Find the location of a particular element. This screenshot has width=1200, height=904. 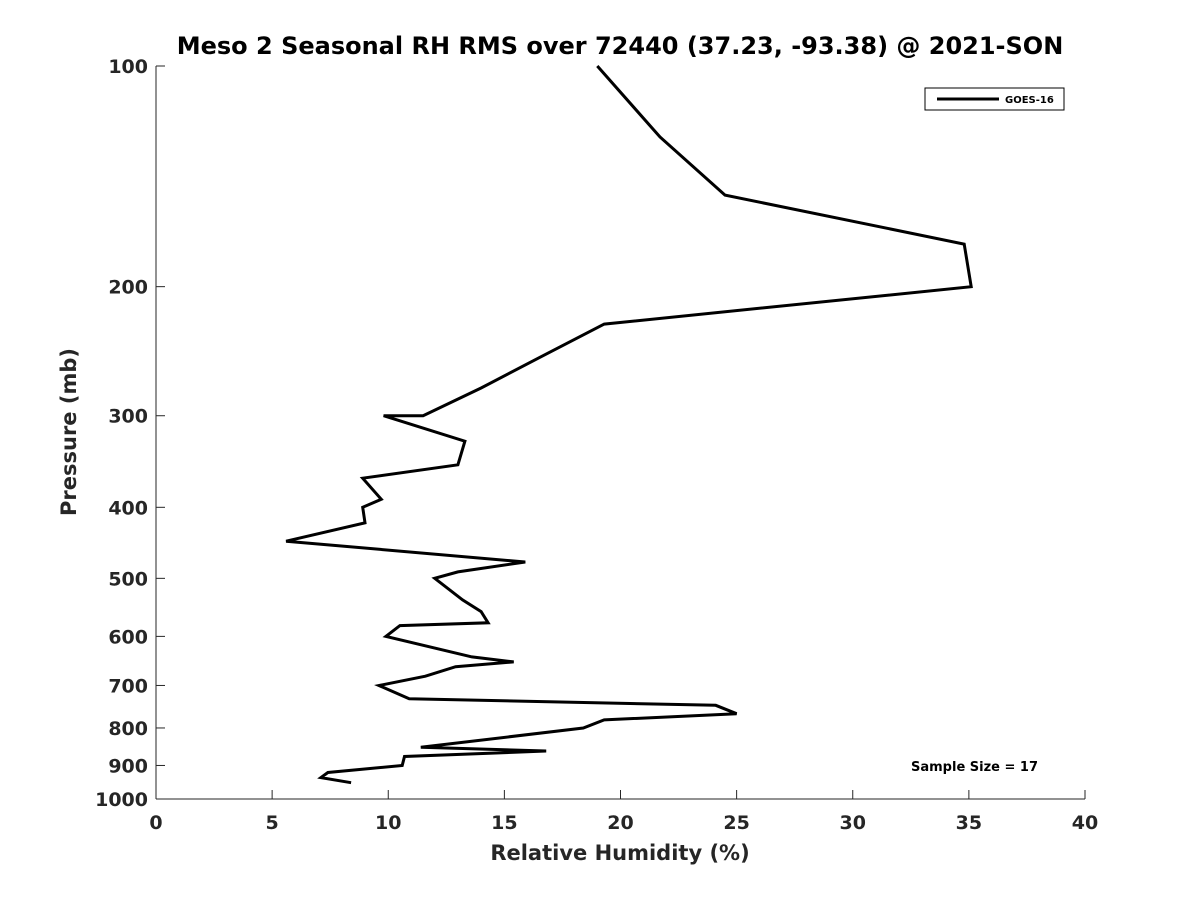

y-tick-label: 100 is located at coordinates (128, 67).